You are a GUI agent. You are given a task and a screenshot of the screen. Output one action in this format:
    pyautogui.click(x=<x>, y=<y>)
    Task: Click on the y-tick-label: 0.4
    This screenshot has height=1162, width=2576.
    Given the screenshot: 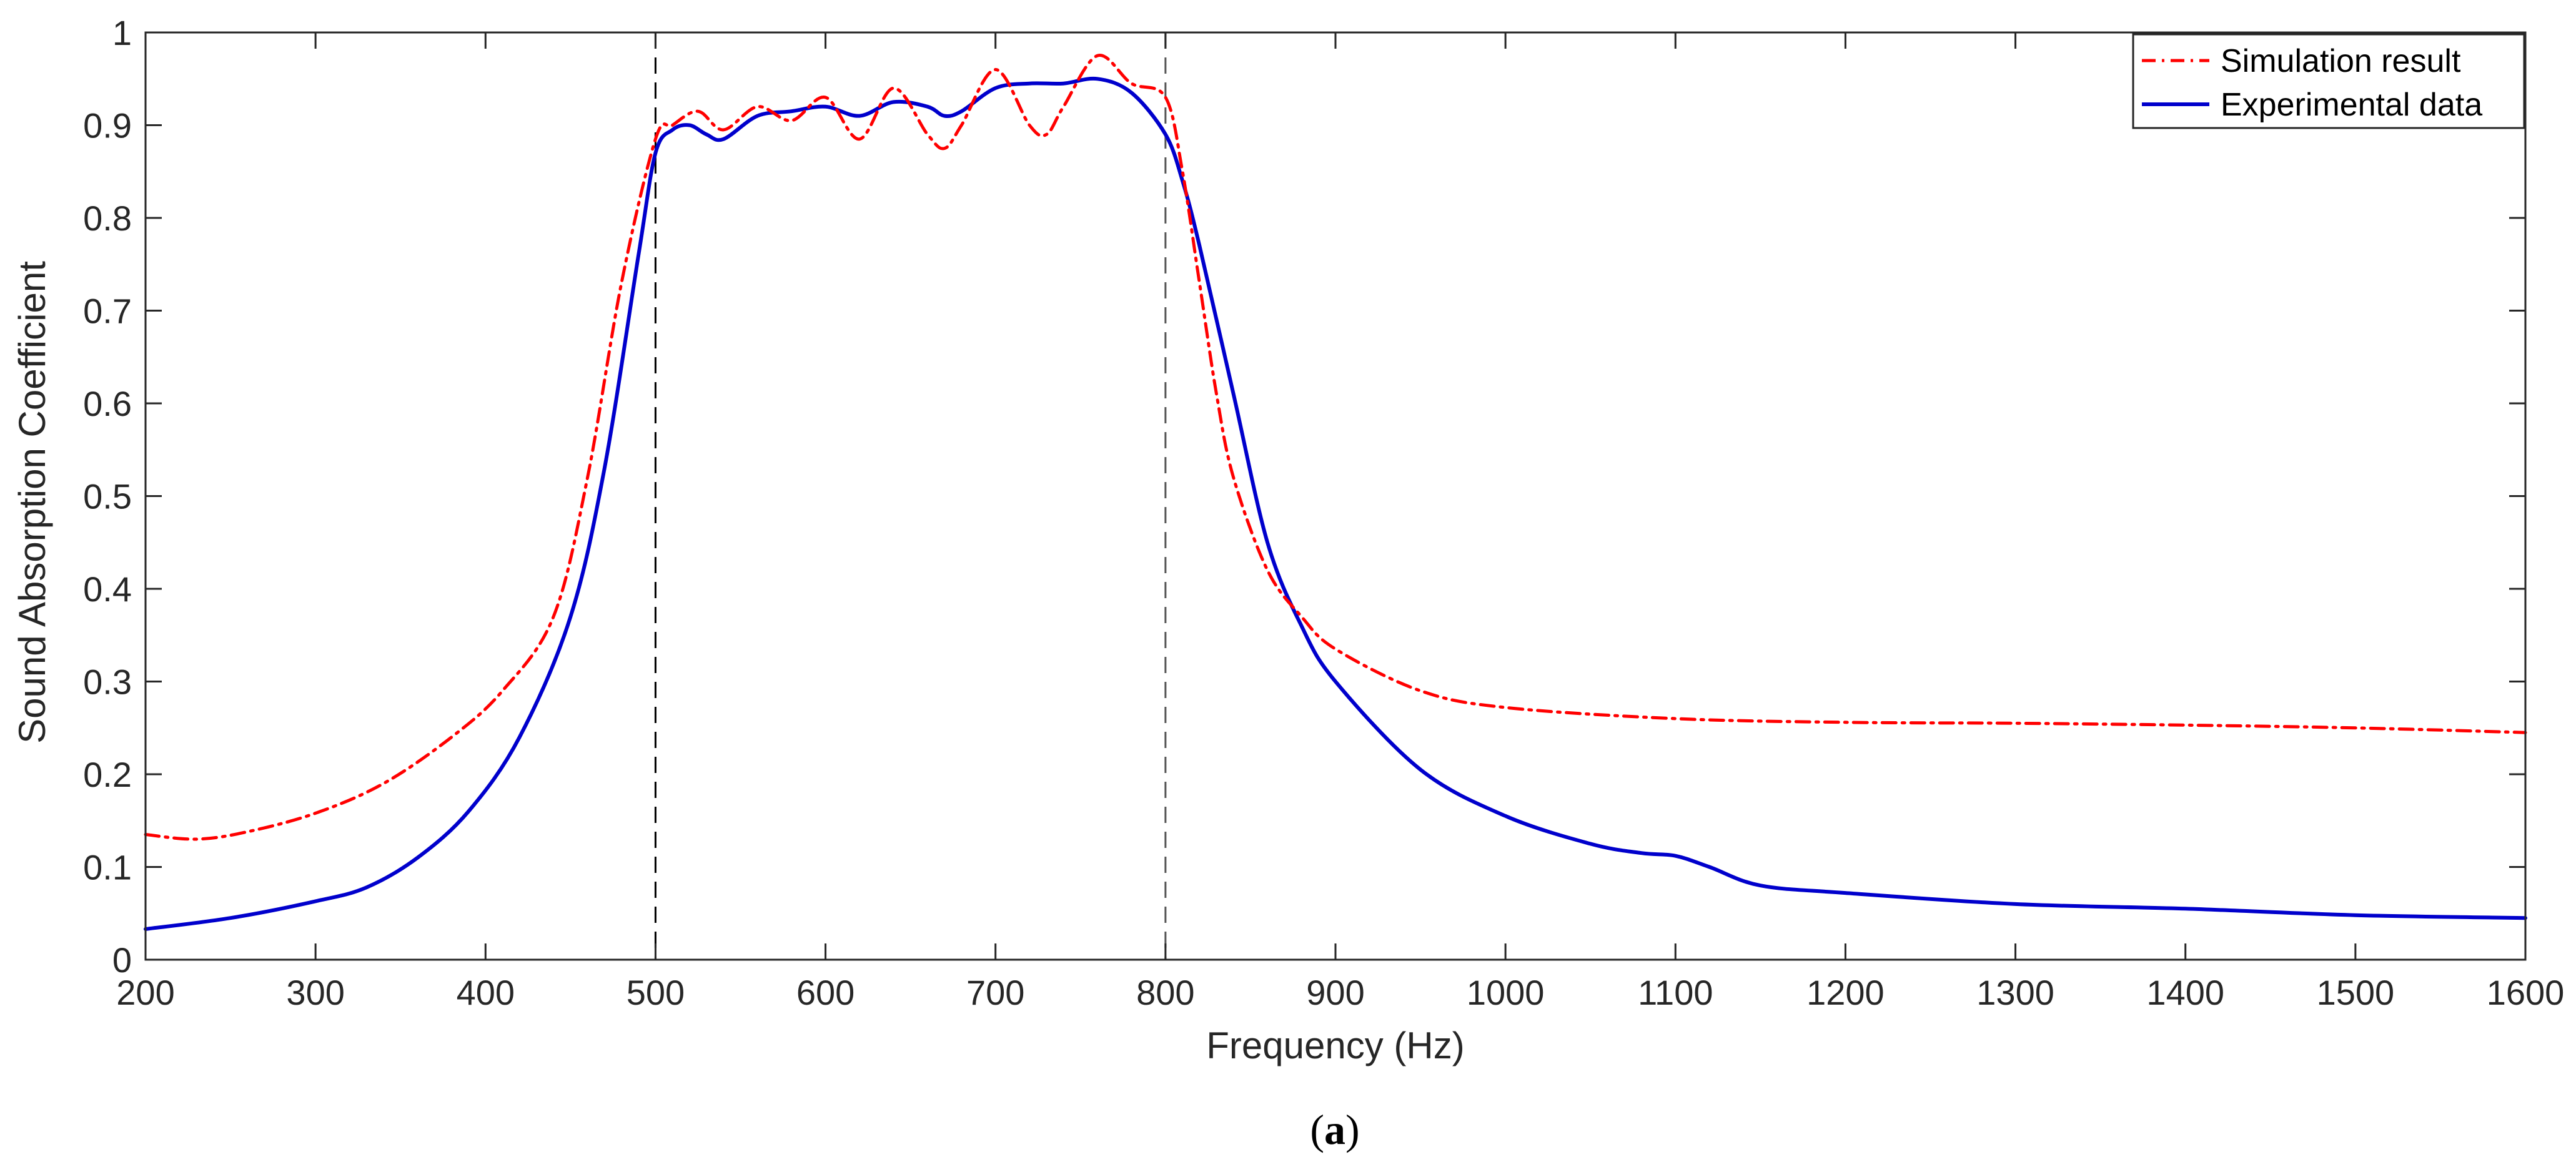 What is the action you would take?
    pyautogui.click(x=107, y=589)
    